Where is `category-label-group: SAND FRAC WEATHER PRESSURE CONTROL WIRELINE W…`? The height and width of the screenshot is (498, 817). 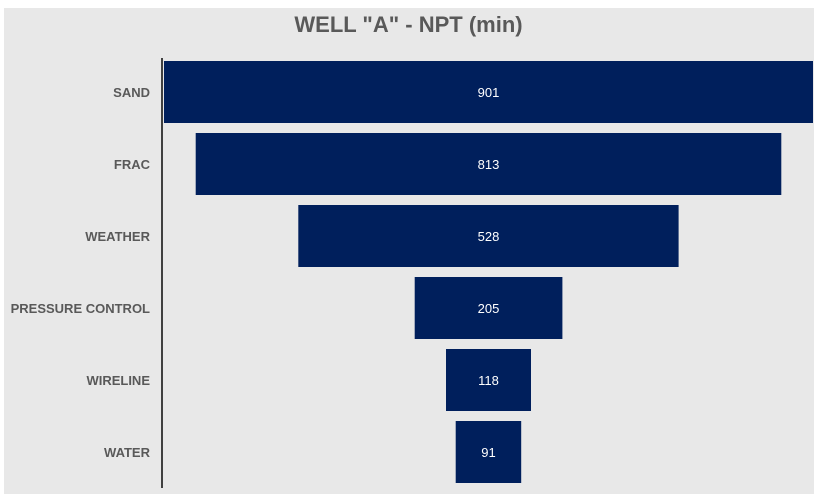
category-label-group: SAND FRAC WEATHER PRESSURE CONTROL WIRELINE W… is located at coordinates (81, 272).